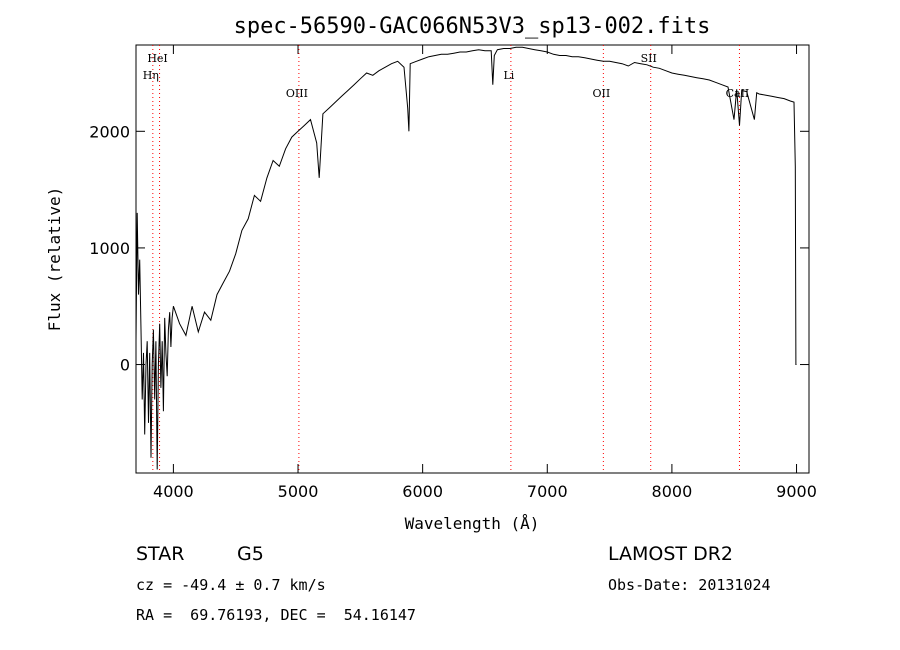 This screenshot has height=650, width=900. Describe the element at coordinates (250, 554) in the screenshot. I see `object-subclass: G5` at that location.